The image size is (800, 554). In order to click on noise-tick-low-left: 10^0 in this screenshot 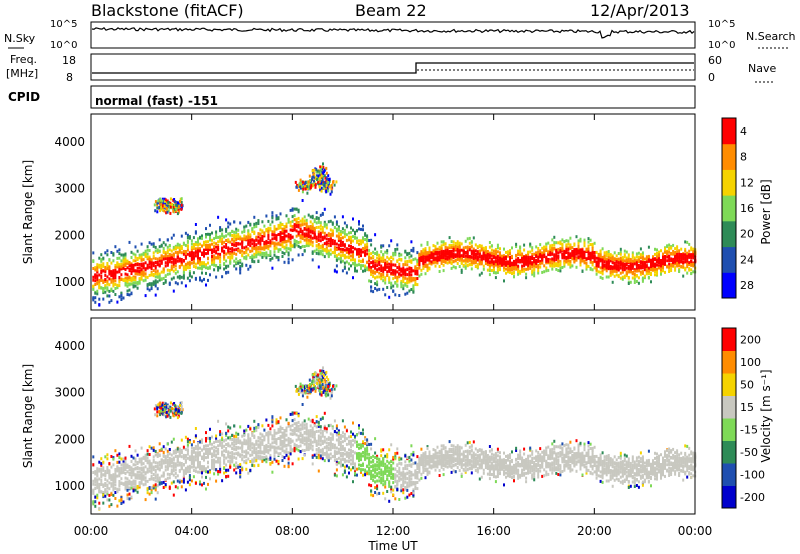, I will do `click(63, 45)`.